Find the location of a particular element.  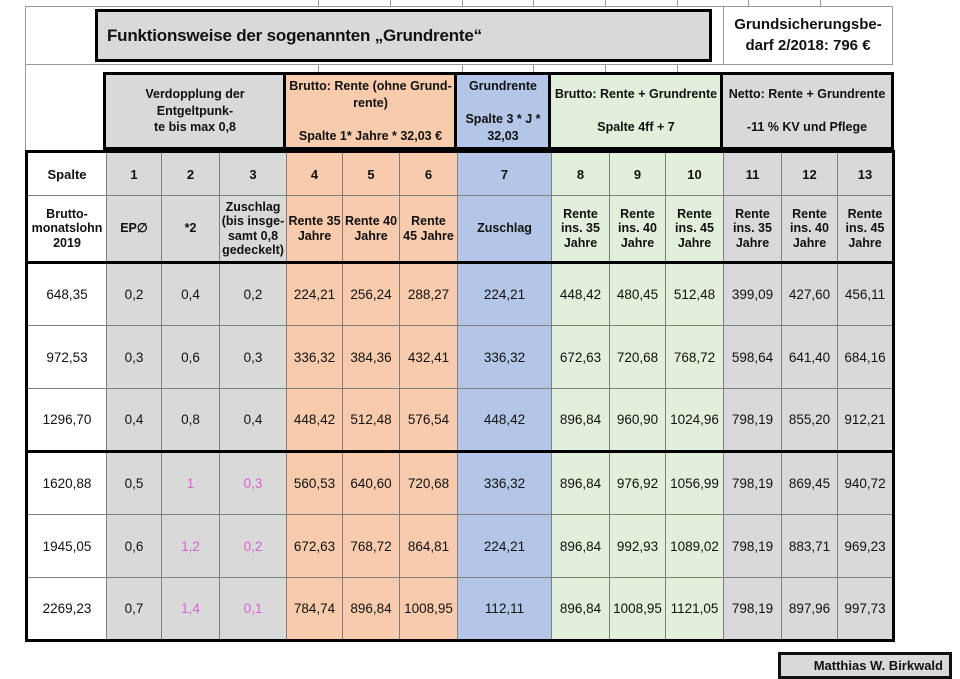

data-cell: 598,64 is located at coordinates (752, 357).